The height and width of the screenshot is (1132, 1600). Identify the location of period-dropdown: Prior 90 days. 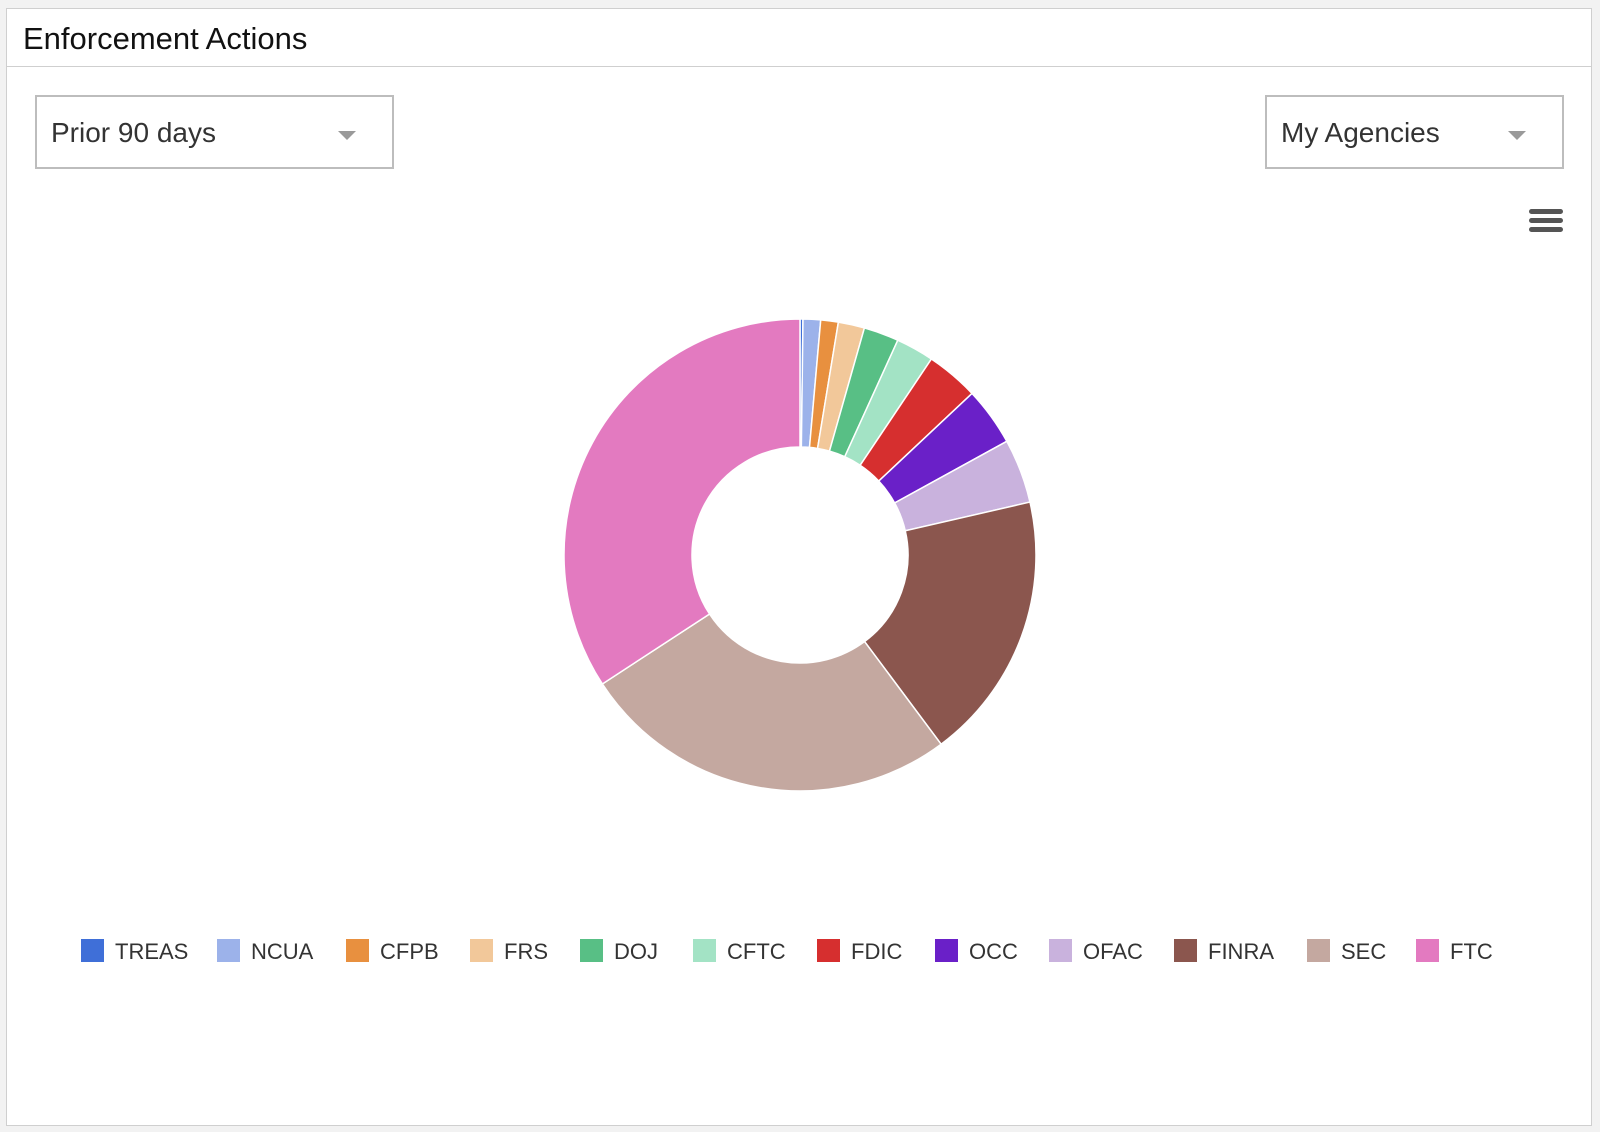
(214, 132).